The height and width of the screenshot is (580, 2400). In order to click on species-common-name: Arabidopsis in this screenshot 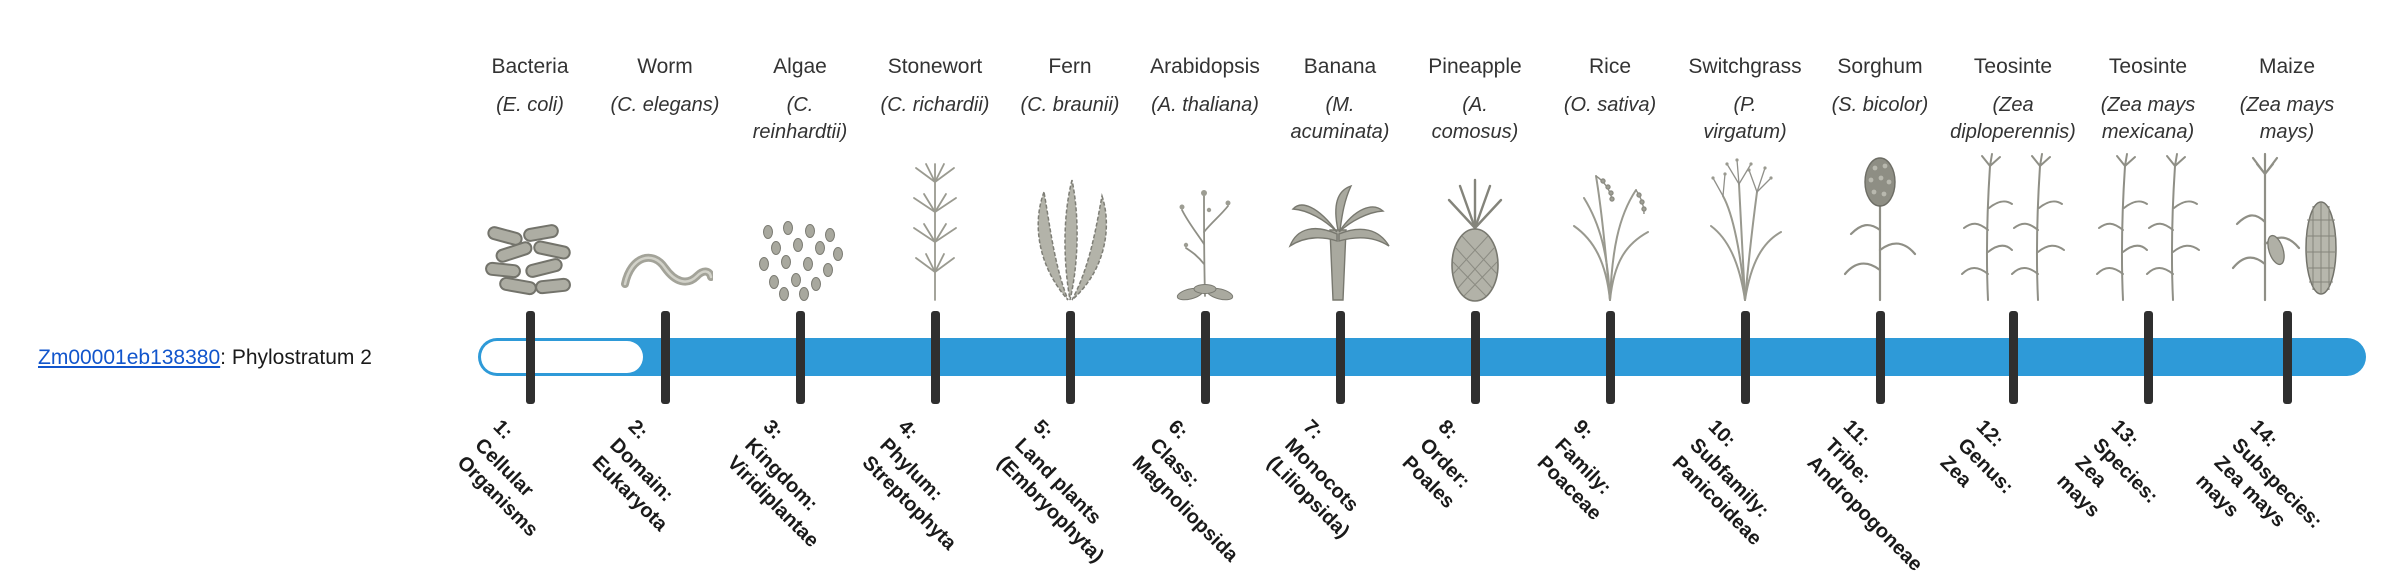, I will do `click(1205, 66)`.